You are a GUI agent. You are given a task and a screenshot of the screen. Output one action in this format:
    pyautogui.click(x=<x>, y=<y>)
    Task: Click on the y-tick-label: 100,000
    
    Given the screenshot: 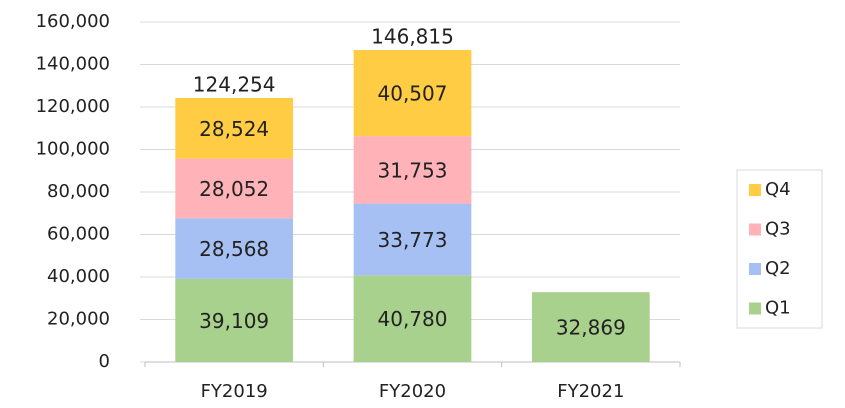 What is the action you would take?
    pyautogui.click(x=73, y=149)
    